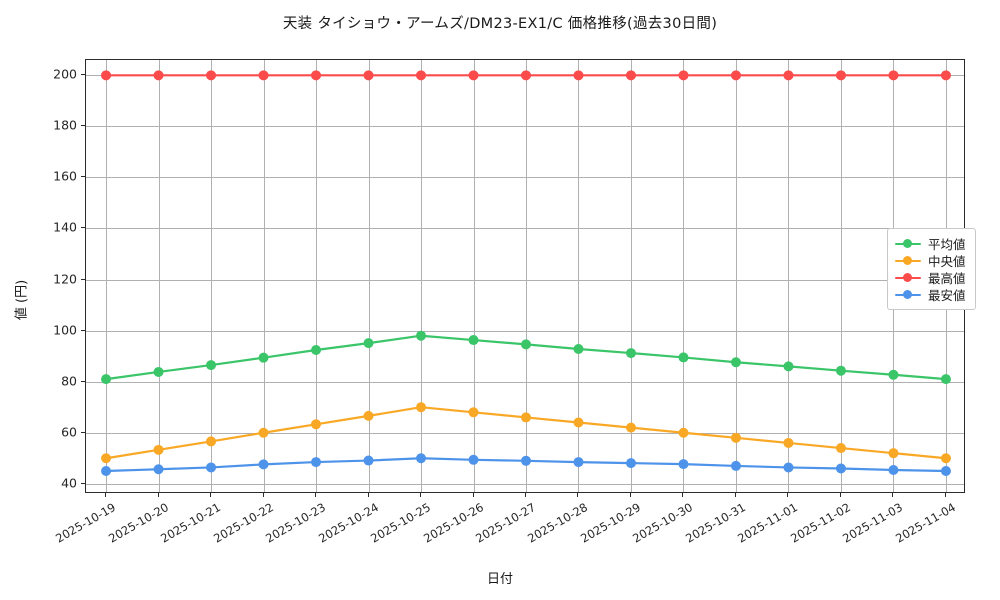 This screenshot has height=600, width=1000. I want to click on chart-title: 天装 タイショウ・アームズ/DM23-EX1/C 価格推移(過去30日間), so click(500, 24).